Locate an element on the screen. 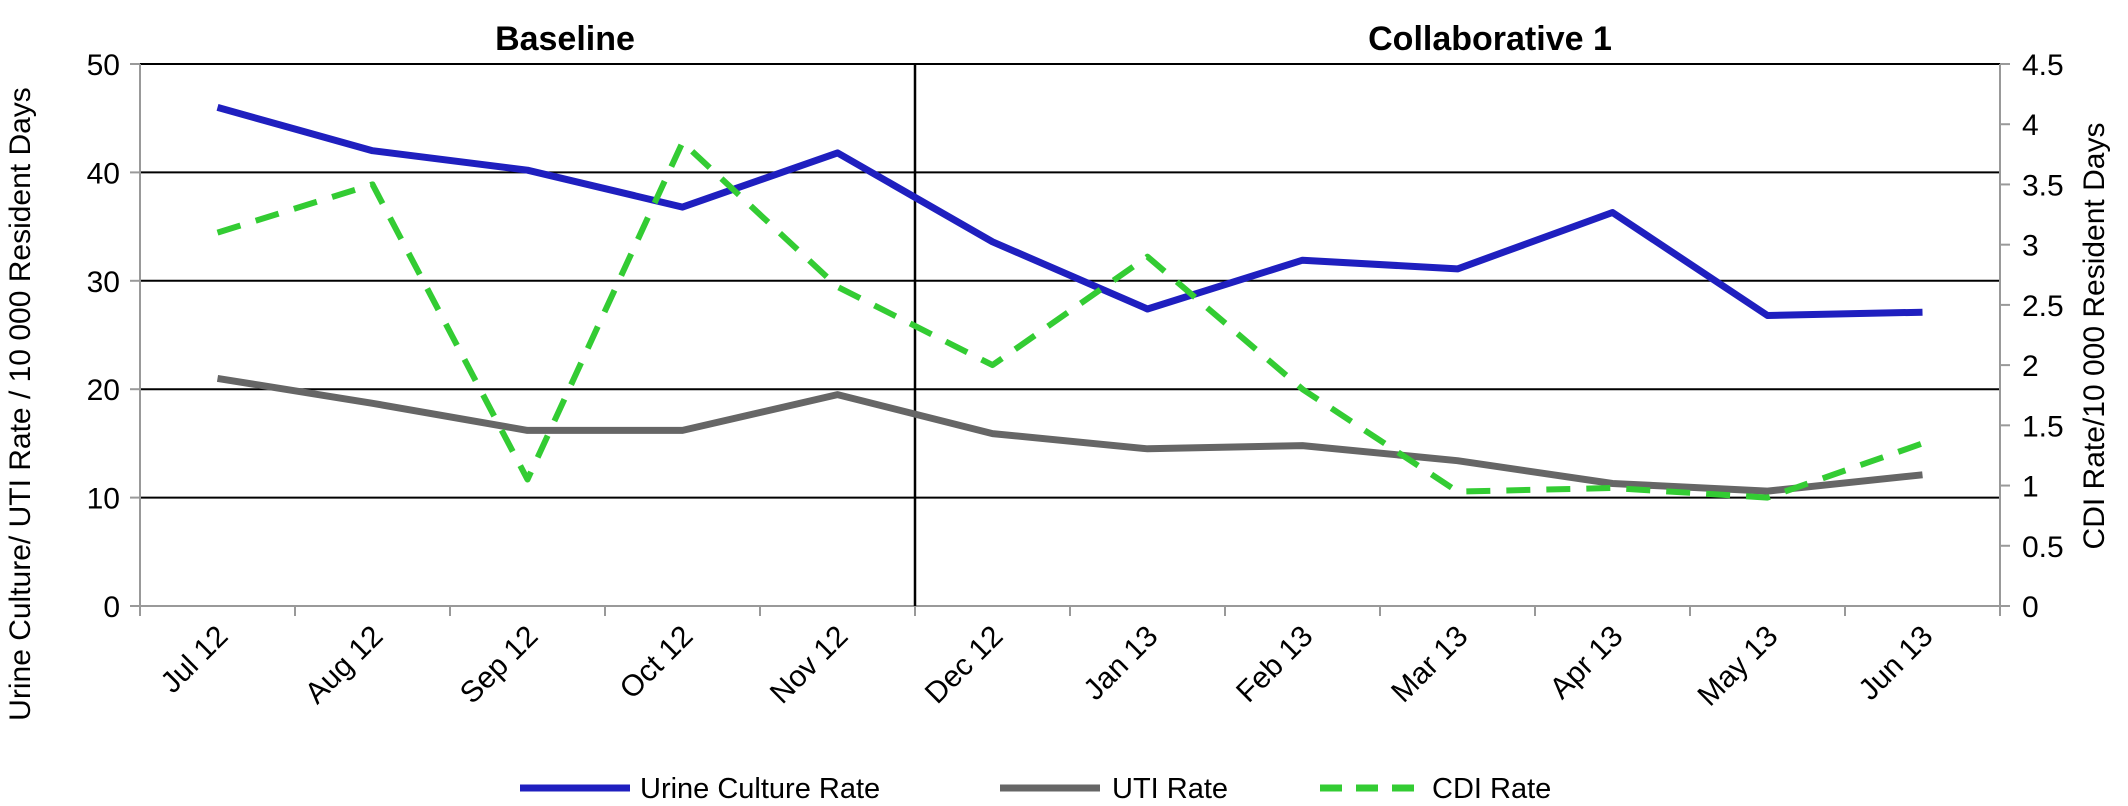 The width and height of the screenshot is (2128, 806). y-tick-label-right: 2 is located at coordinates (2030, 366).